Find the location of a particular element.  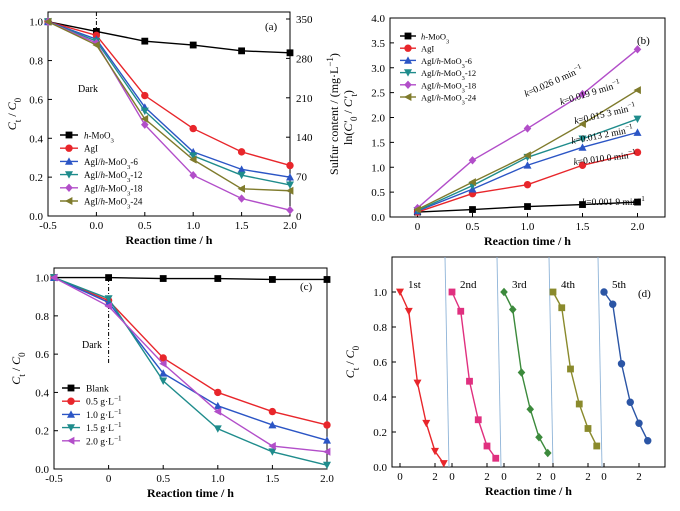

y-tick-label: 0.2 is located at coordinates (36, 178).